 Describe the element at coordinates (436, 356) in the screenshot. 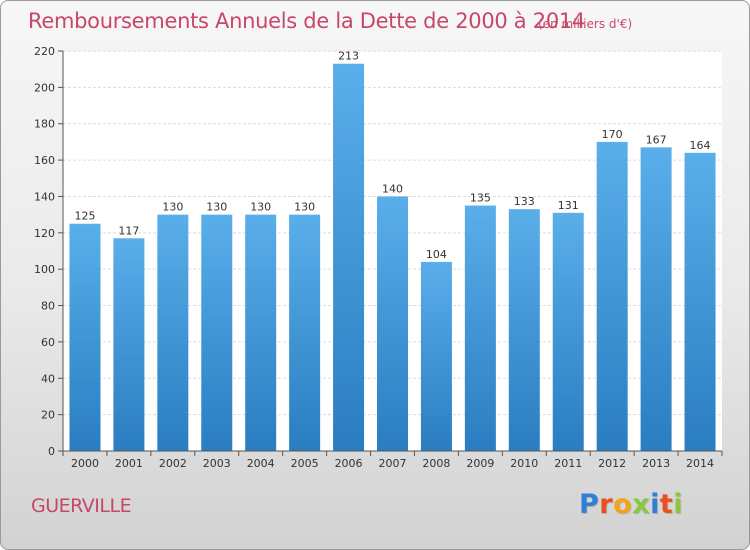

I see `bar-2008` at that location.